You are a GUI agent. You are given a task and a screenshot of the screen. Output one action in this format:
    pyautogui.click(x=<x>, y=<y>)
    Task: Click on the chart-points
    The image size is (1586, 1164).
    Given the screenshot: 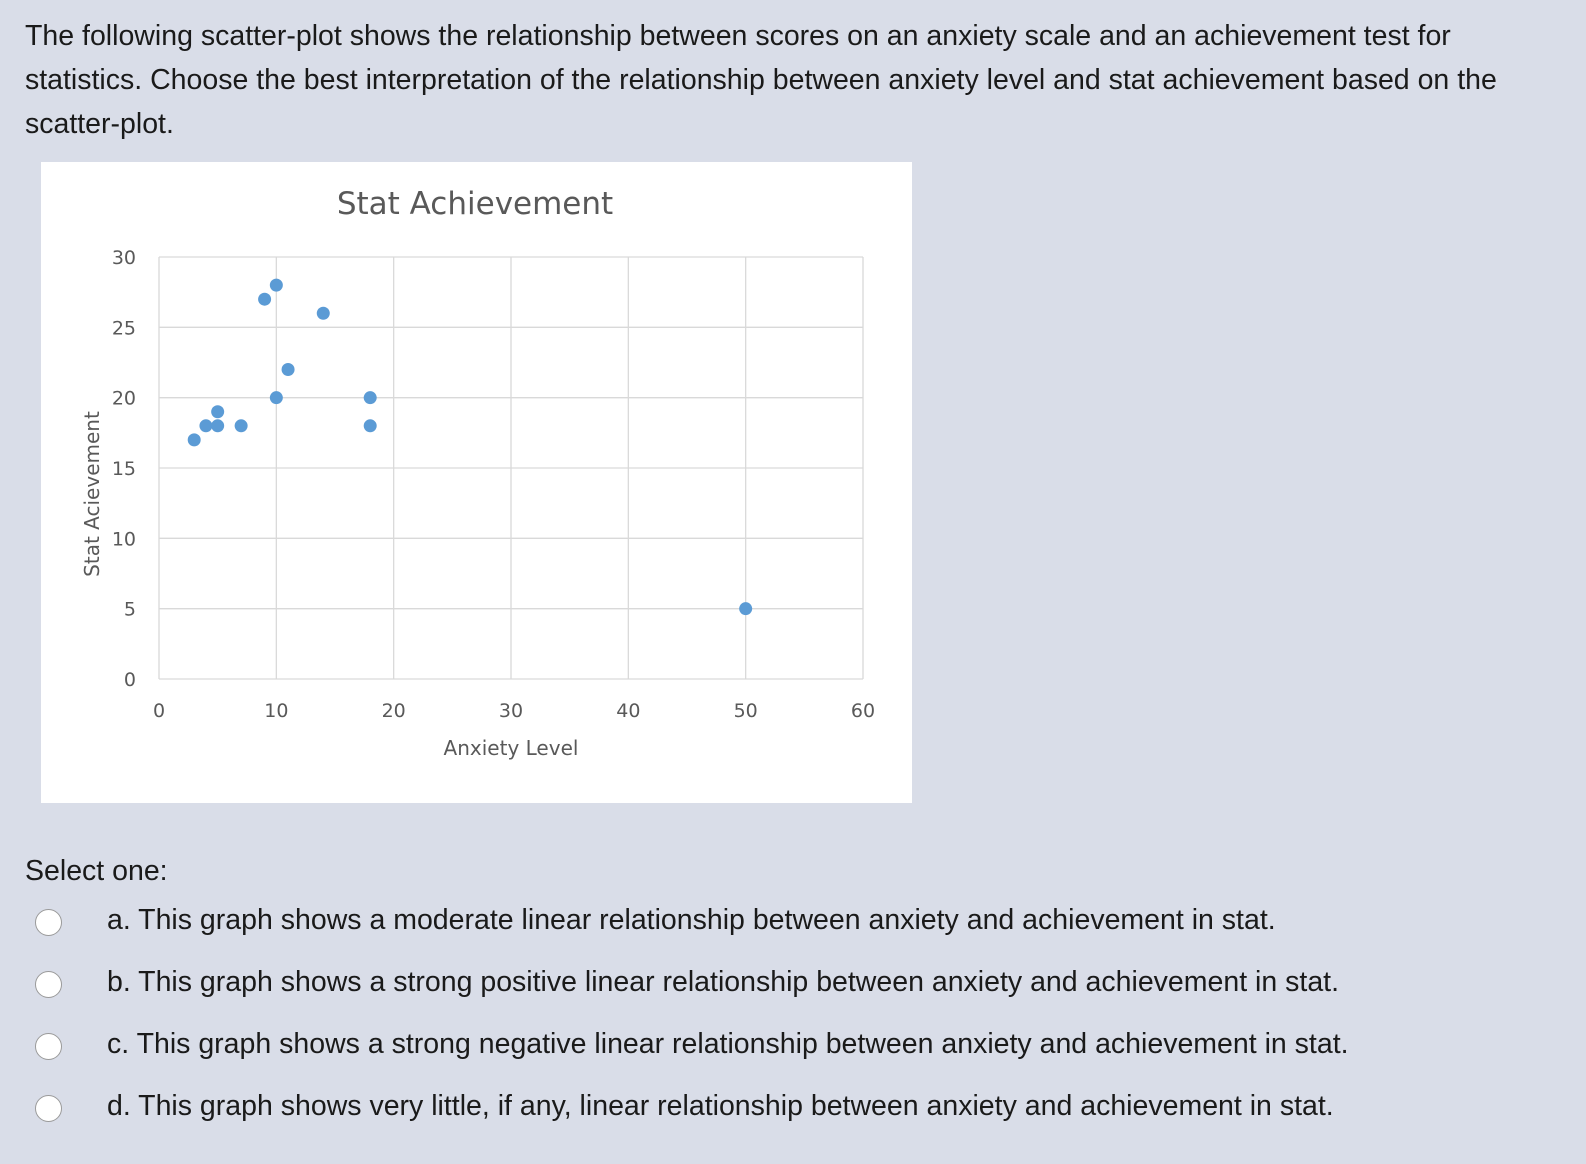 What is the action you would take?
    pyautogui.click(x=470, y=447)
    